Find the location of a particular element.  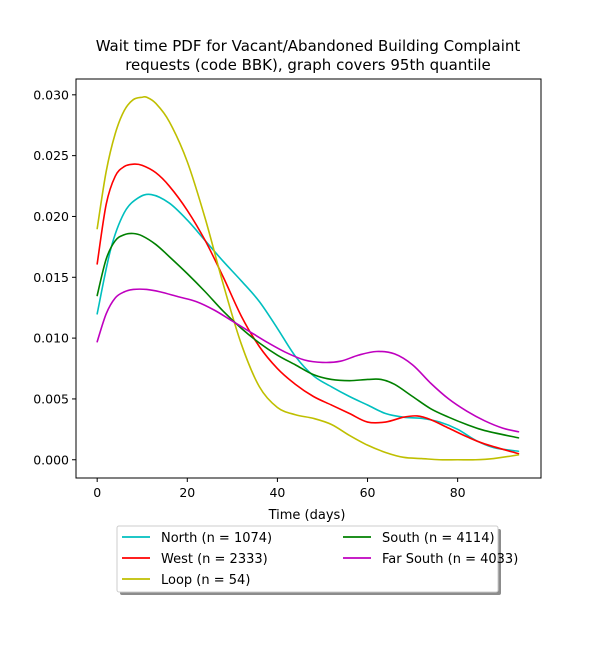

y-axis: 0.000 0.005 0.010 0.015 0.020 0.025 0.030 is located at coordinates (54, 277).